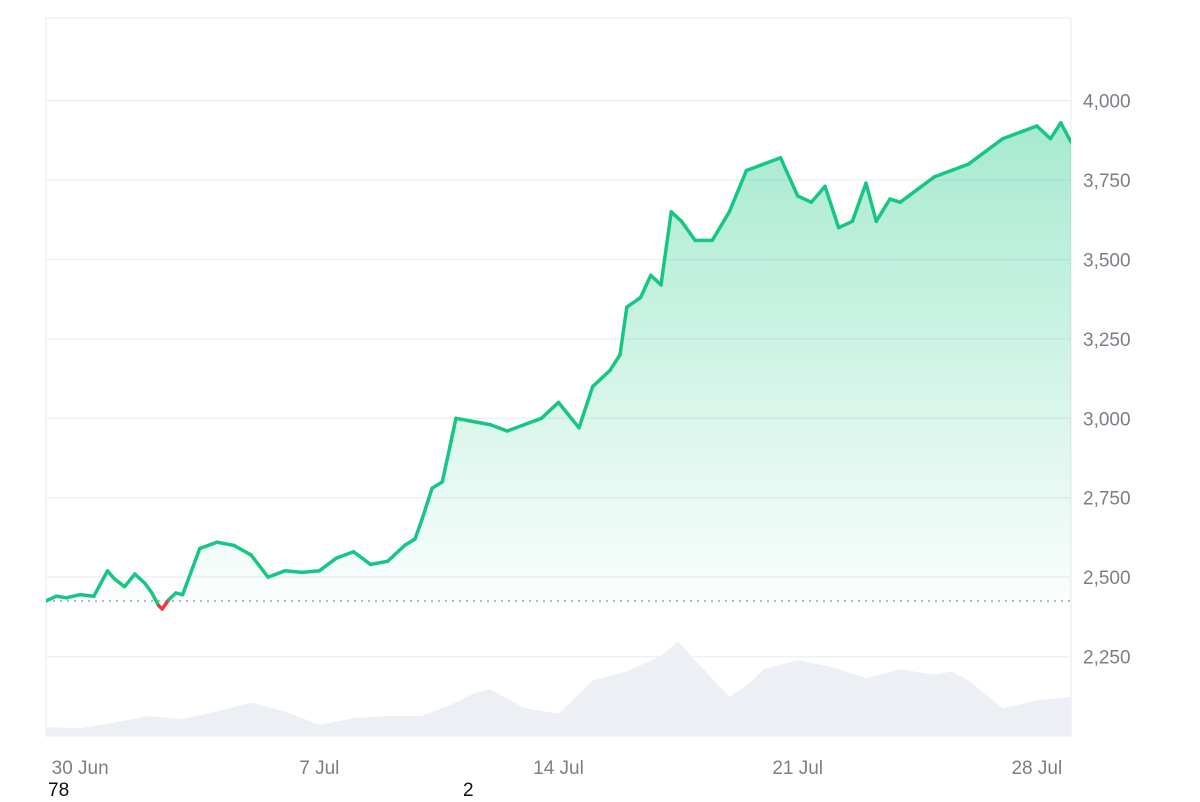 This screenshot has width=1200, height=802. I want to click on y-tick-label: 3,250, so click(1107, 340).